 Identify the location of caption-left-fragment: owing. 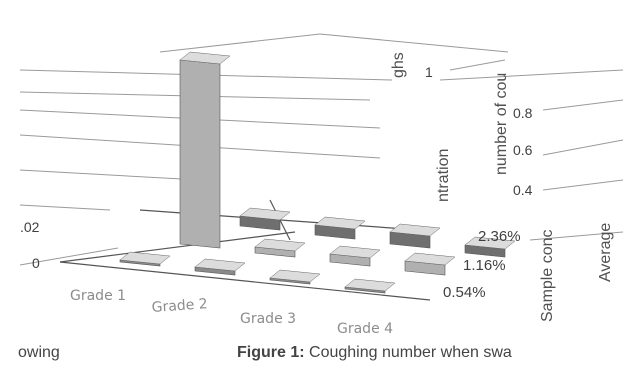
(39, 352).